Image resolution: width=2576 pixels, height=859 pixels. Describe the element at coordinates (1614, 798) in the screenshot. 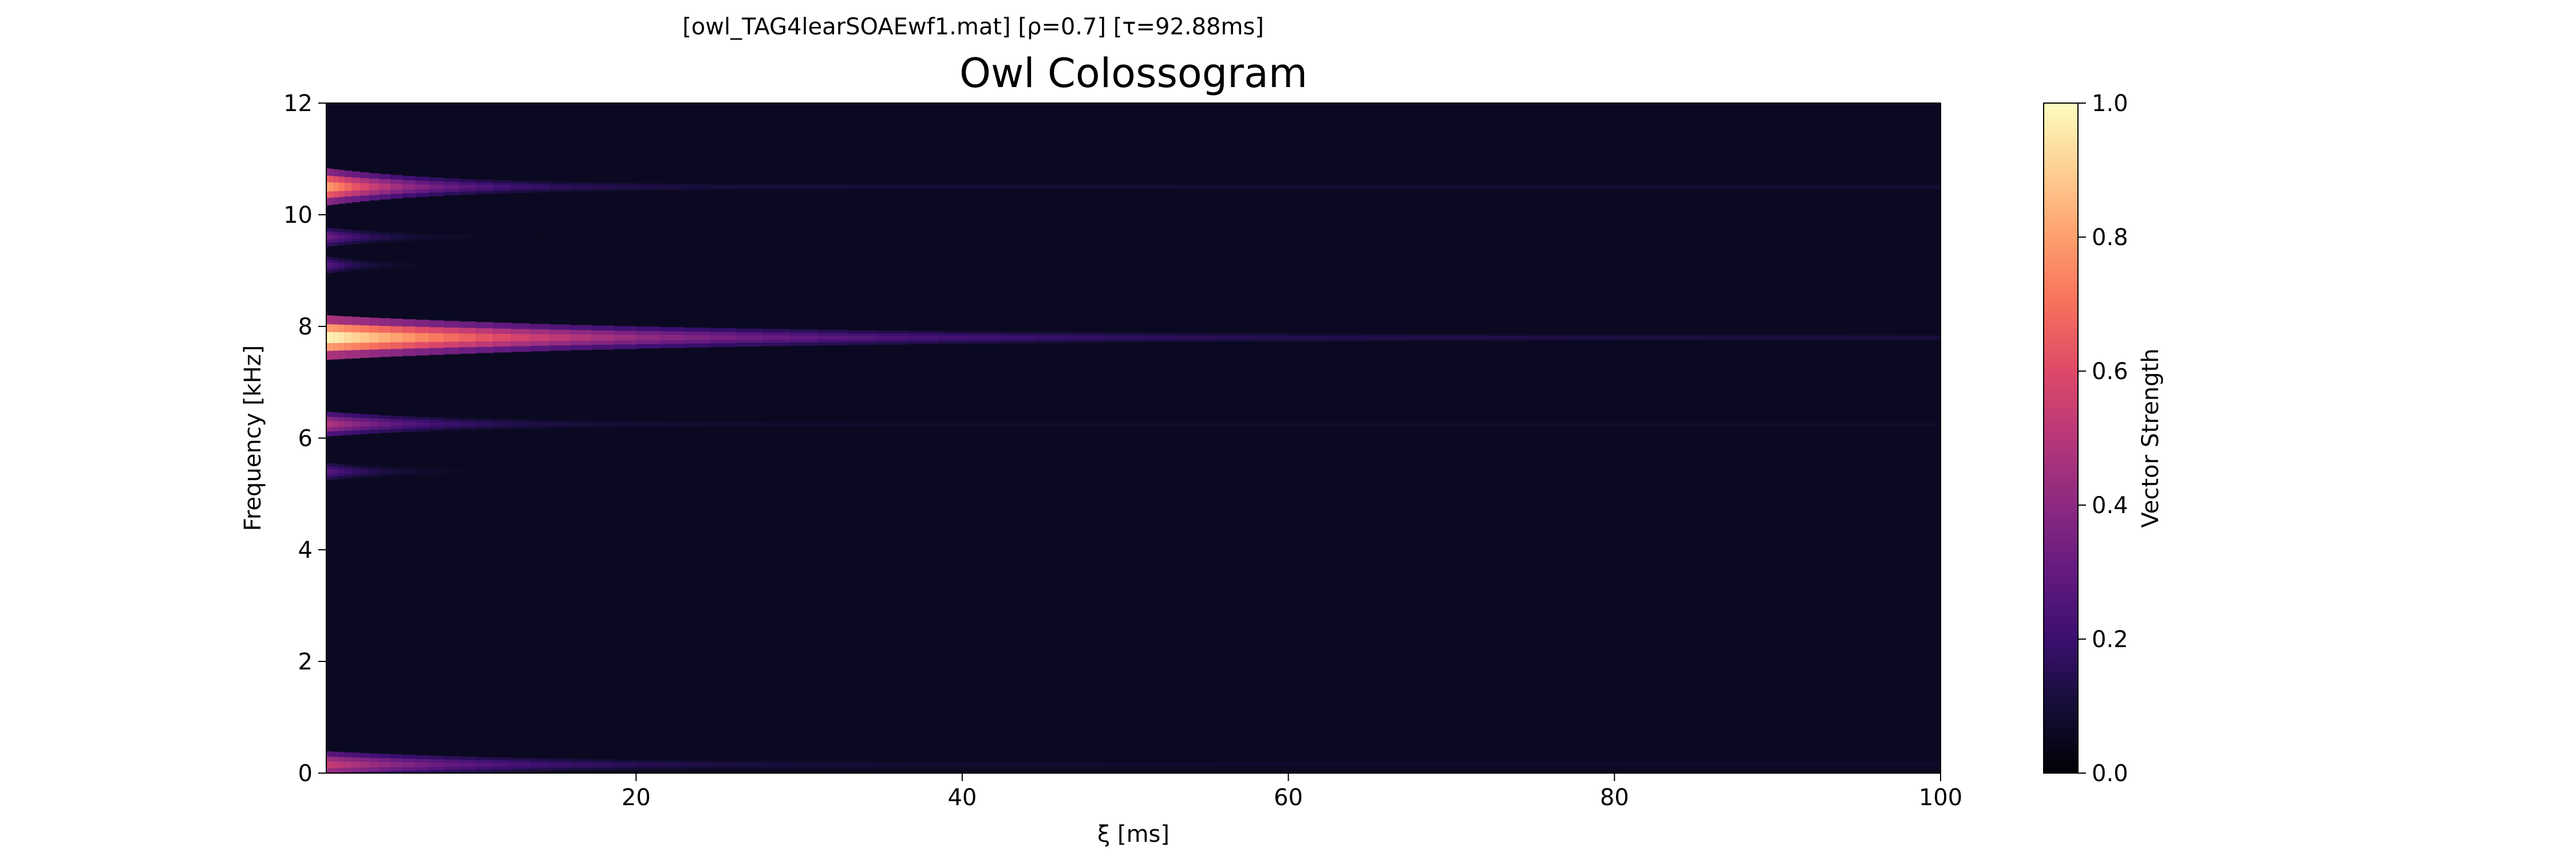

I see `x-tick-label: 80` at that location.